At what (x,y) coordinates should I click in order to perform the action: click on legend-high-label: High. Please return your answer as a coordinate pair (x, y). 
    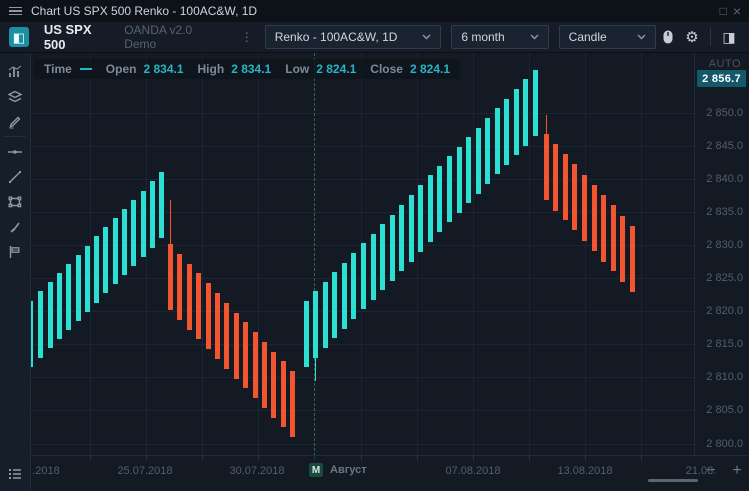
    Looking at the image, I should click on (211, 69).